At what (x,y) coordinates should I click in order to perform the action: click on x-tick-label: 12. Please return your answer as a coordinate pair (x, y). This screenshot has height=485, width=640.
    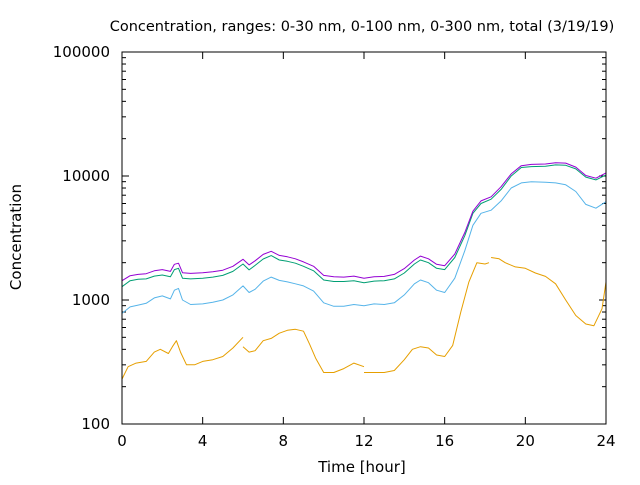
    Looking at the image, I should click on (363, 441).